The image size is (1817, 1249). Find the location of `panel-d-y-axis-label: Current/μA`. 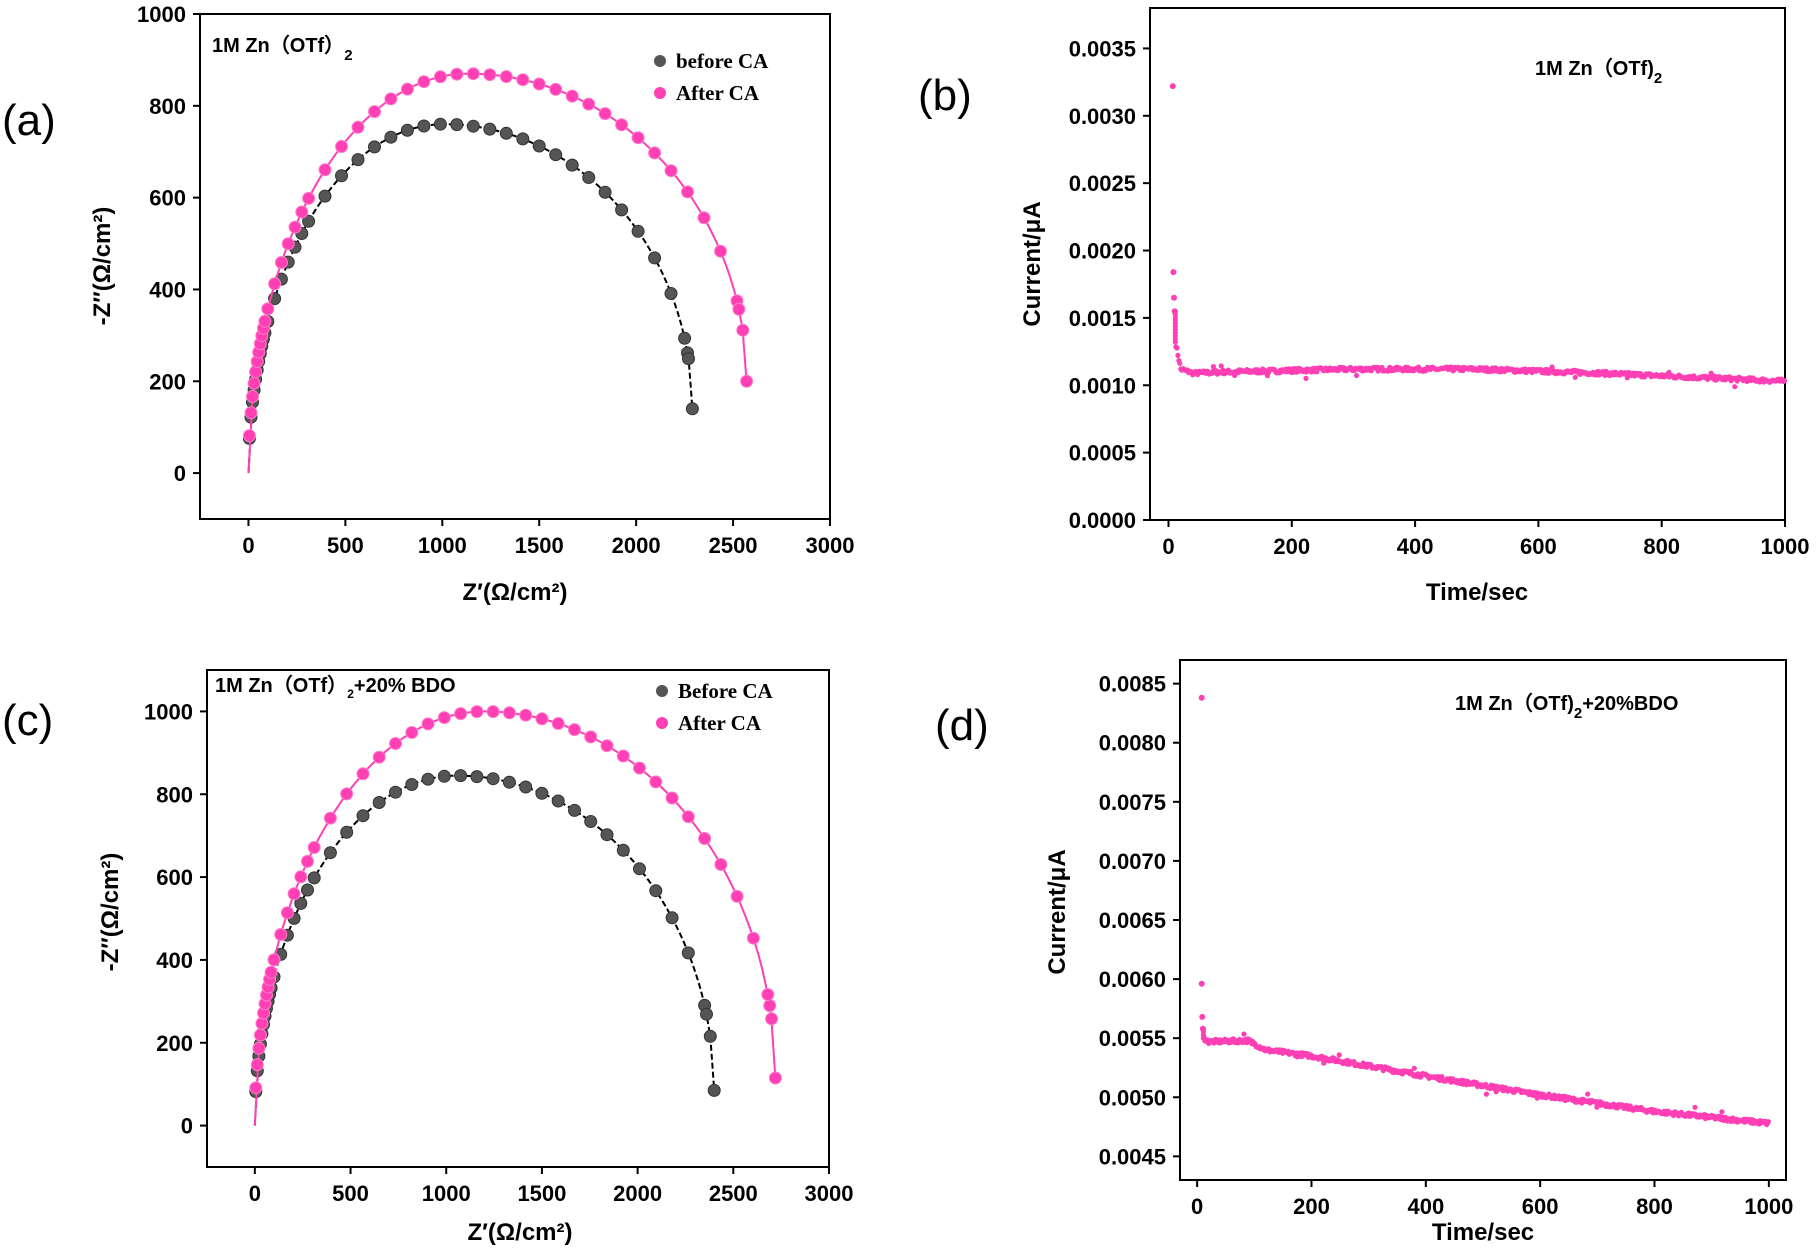

panel-d-y-axis-label: Current/μA is located at coordinates (1057, 911).